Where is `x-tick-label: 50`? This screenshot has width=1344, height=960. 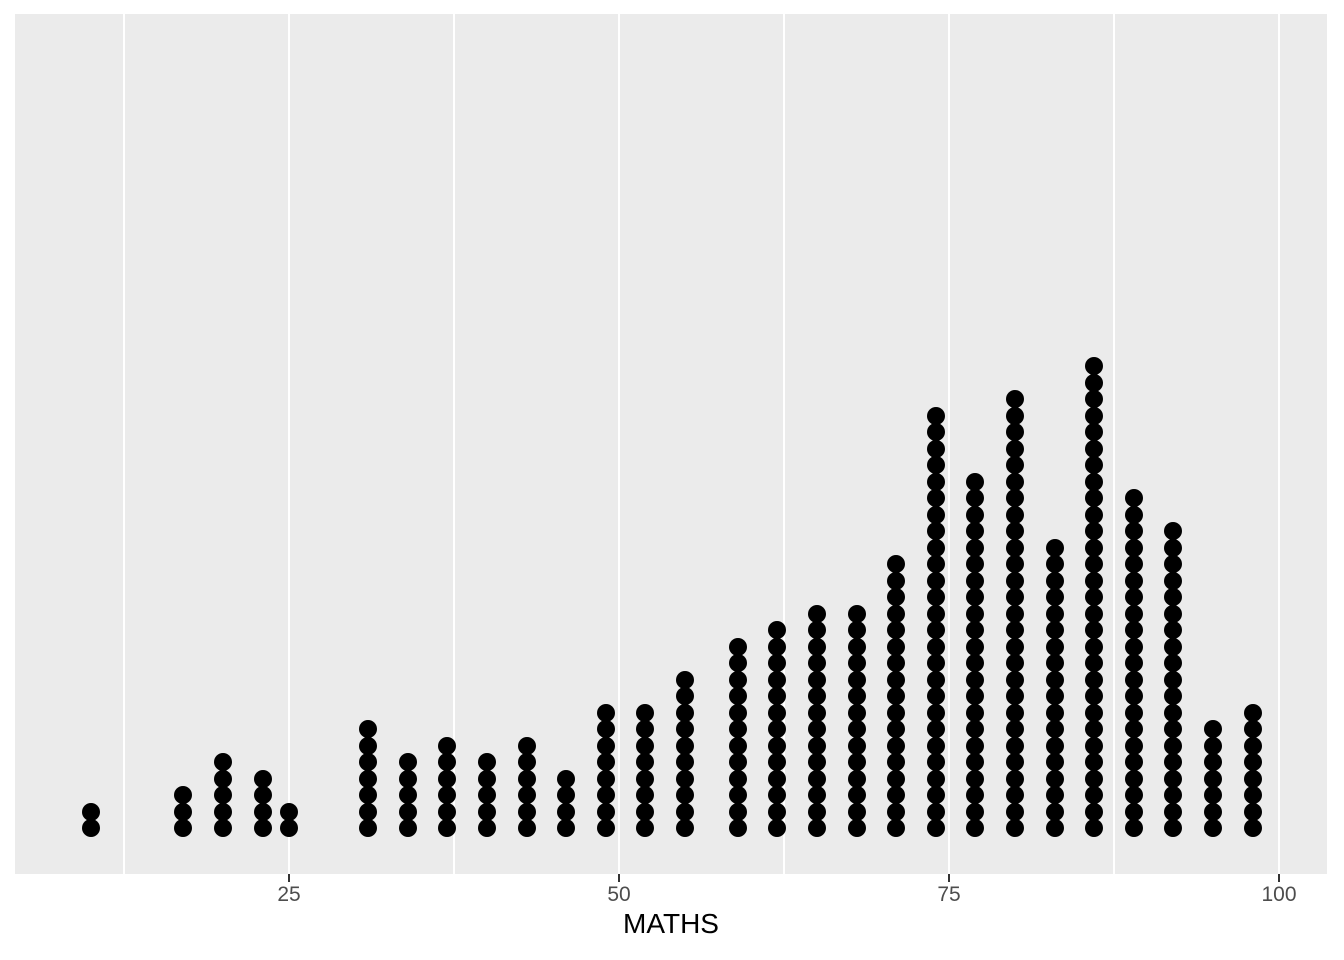
x-tick-label: 50 is located at coordinates (619, 894).